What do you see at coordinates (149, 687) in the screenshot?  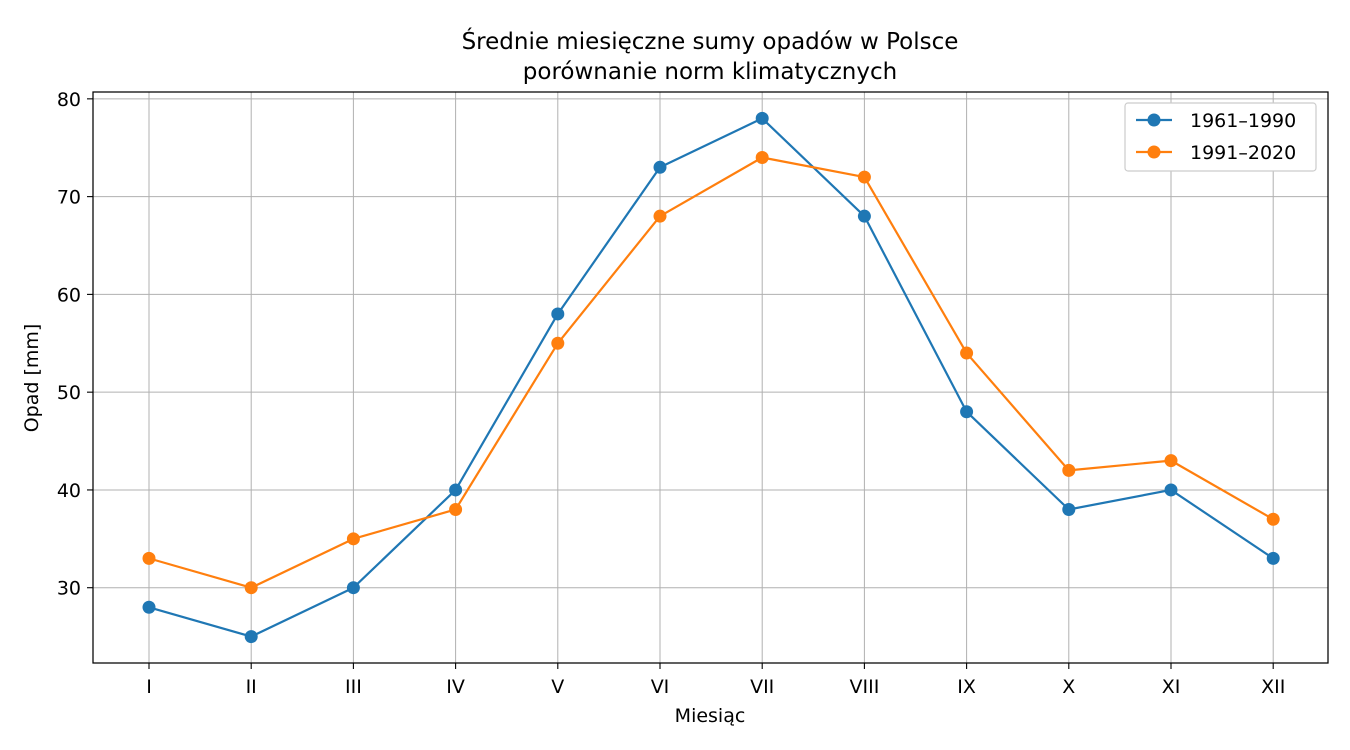 I see `x-tick-label: I` at bounding box center [149, 687].